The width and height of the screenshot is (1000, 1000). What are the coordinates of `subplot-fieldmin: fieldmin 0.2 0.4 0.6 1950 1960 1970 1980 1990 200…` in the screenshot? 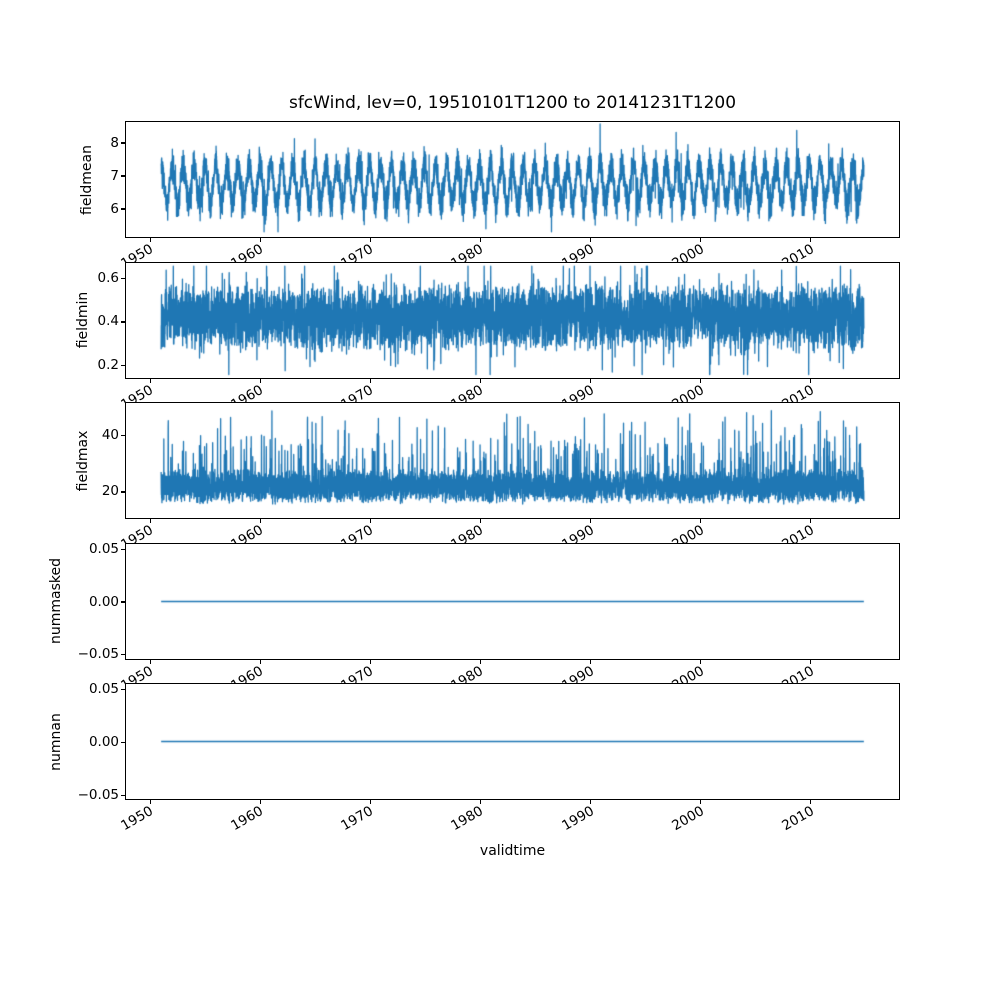 It's located at (487, 337).